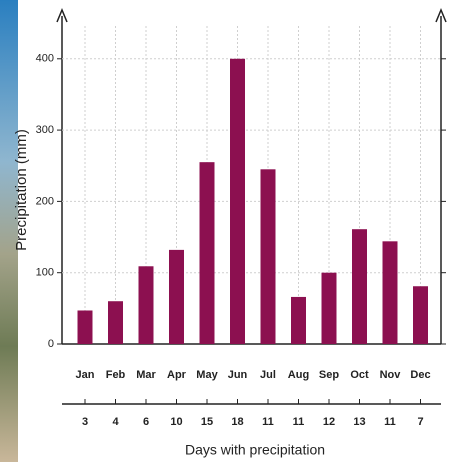  What do you see at coordinates (237, 422) in the screenshot?
I see `days-value: 18` at bounding box center [237, 422].